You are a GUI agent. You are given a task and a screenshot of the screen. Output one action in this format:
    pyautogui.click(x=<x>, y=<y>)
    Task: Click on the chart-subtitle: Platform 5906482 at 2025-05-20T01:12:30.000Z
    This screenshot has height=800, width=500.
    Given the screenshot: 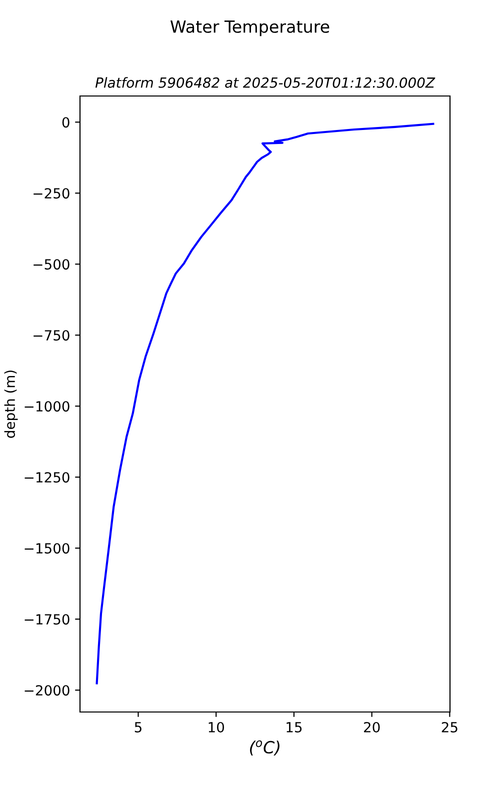 What is the action you would take?
    pyautogui.click(x=265, y=82)
    